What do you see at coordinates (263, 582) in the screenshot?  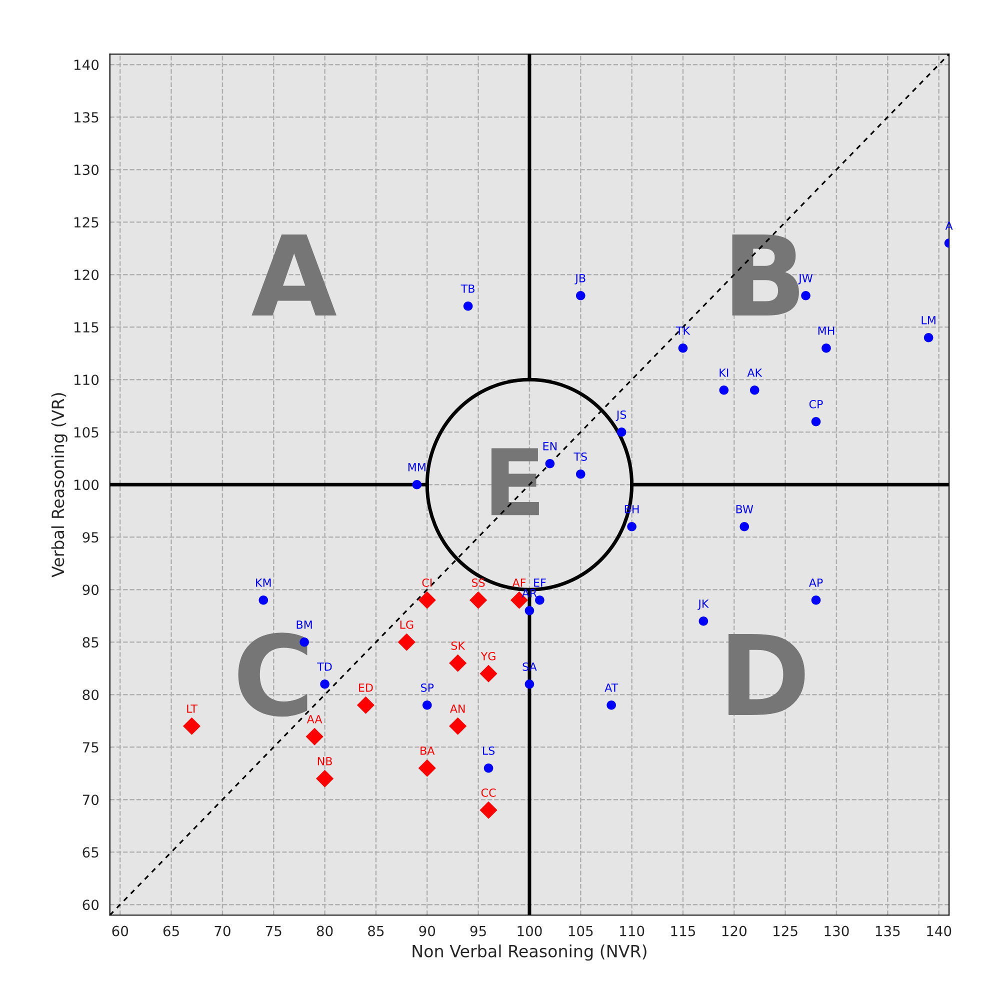 I see `annotation: KM` at bounding box center [263, 582].